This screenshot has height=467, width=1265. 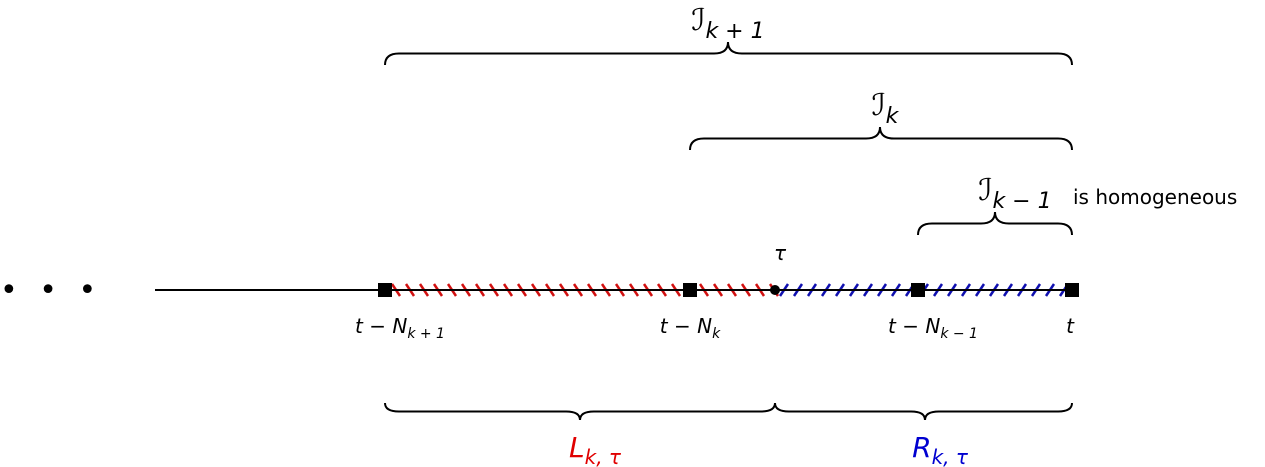 What do you see at coordinates (727, 23) in the screenshot?
I see `interval-label: ℐk + 1` at bounding box center [727, 23].